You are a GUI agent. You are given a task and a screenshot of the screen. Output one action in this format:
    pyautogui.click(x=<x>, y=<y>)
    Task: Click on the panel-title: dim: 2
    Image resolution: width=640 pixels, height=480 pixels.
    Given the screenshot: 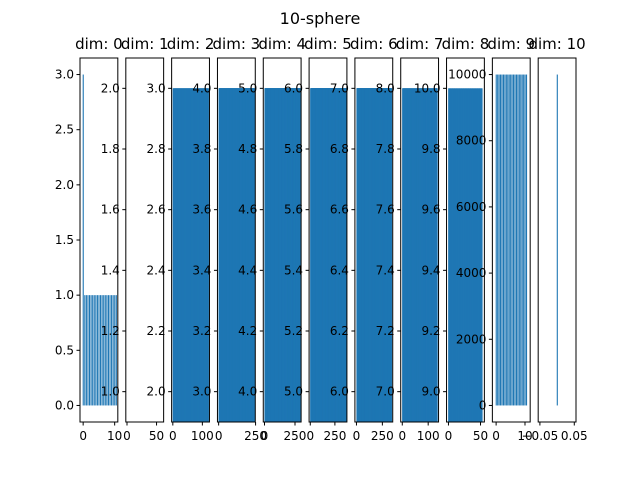 What is the action you would take?
    pyautogui.click(x=191, y=44)
    